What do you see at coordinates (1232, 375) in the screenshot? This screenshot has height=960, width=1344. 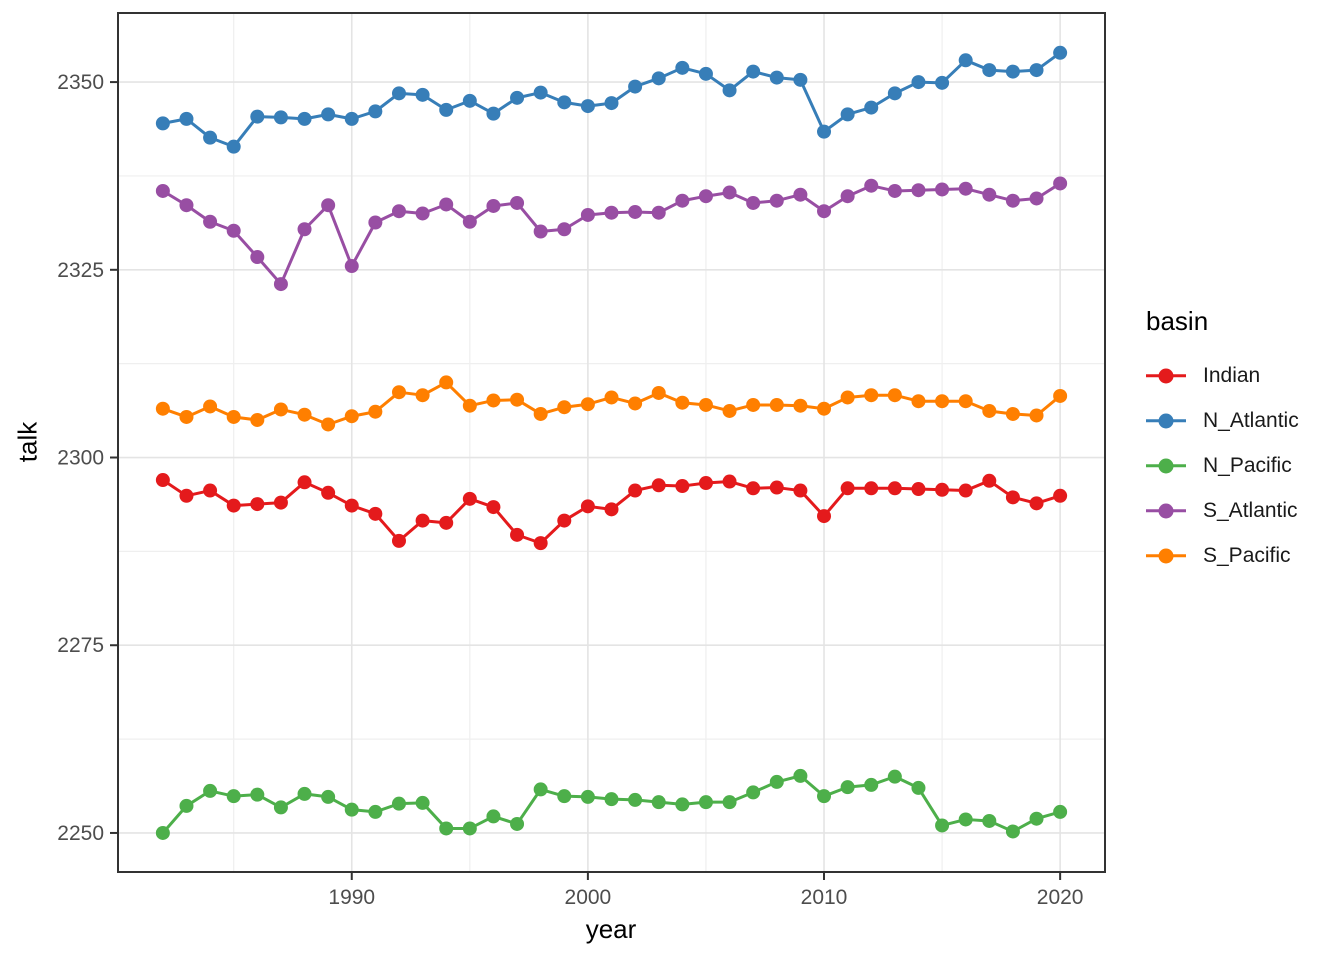 I see `legend-item-label: Indian` at bounding box center [1232, 375].